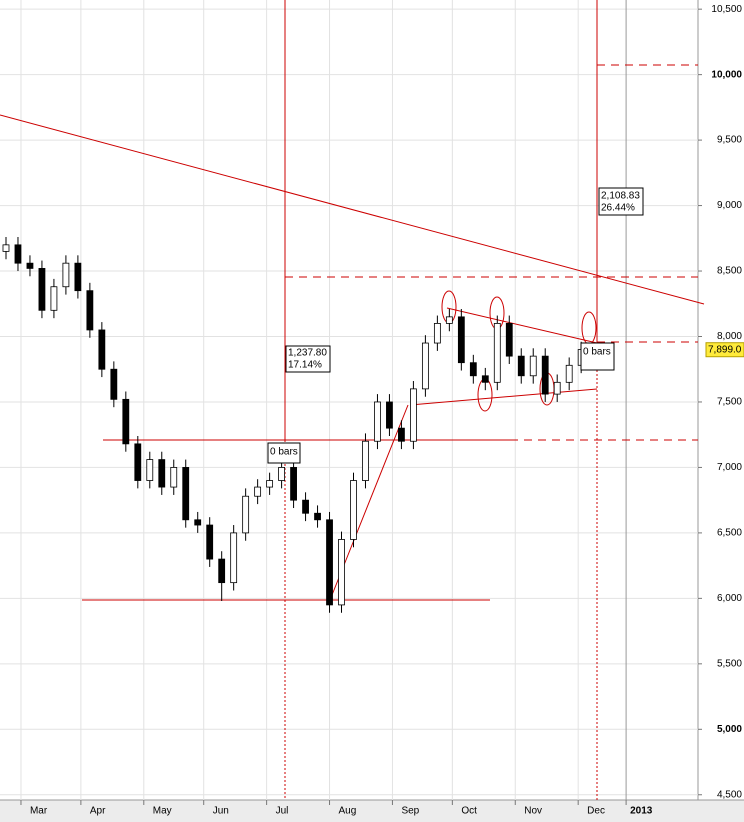 The width and height of the screenshot is (744, 822). Describe the element at coordinates (726, 9) in the screenshot. I see `y-tick-label: 10,500` at that location.